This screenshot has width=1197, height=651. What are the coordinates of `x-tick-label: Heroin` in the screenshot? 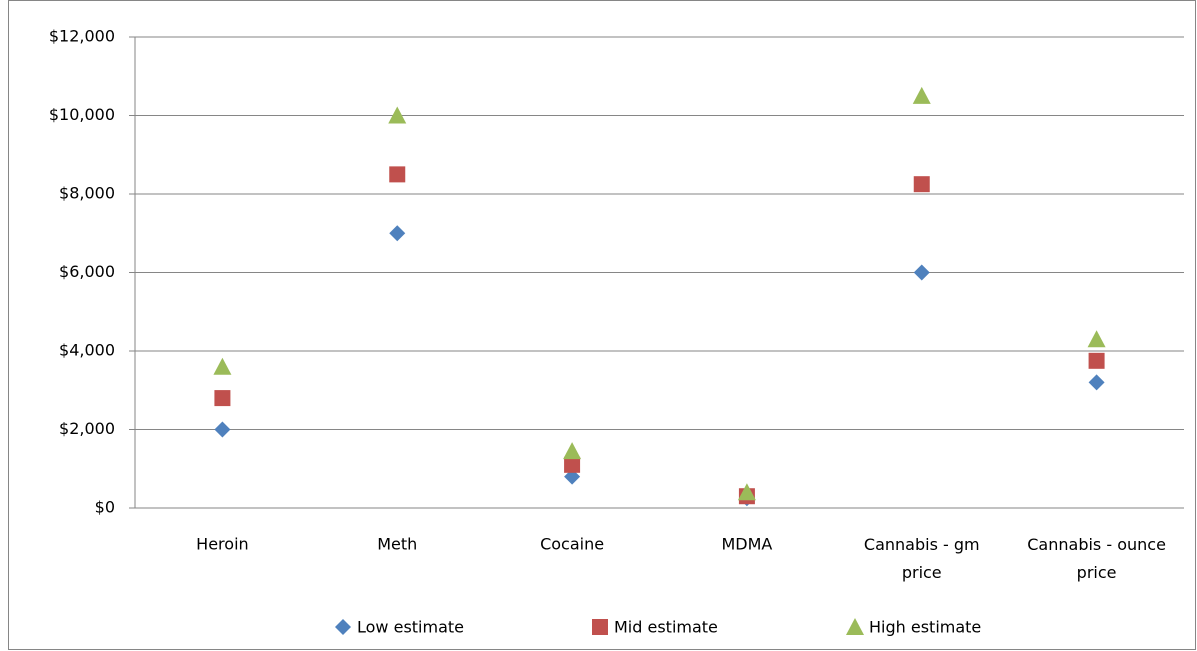 It's located at (222, 544).